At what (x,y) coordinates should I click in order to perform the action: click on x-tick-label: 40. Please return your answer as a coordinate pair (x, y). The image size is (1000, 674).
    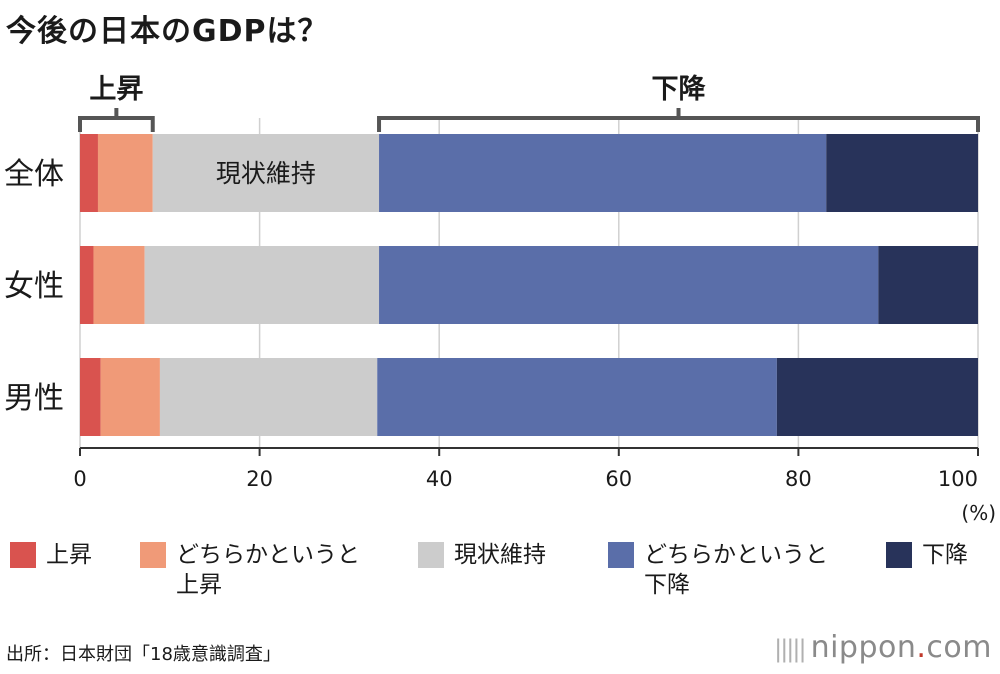
    Looking at the image, I should click on (439, 479).